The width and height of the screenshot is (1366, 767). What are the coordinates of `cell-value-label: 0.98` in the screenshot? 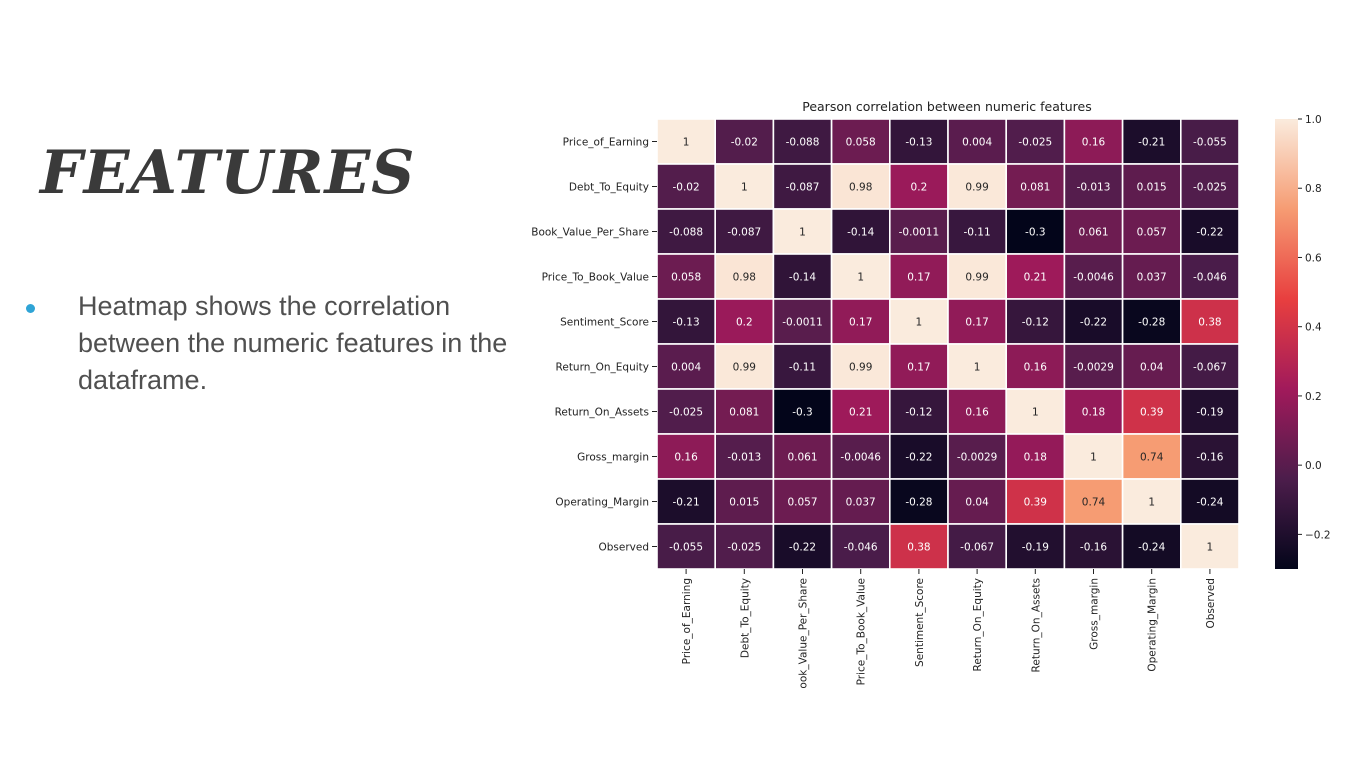 It's located at (860, 188).